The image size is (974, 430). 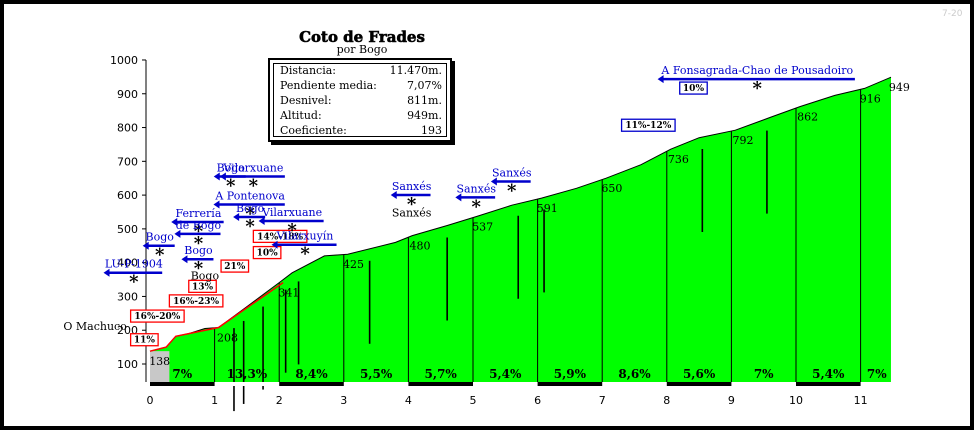 I want to click on y-tick-label: 700, so click(x=127, y=161).